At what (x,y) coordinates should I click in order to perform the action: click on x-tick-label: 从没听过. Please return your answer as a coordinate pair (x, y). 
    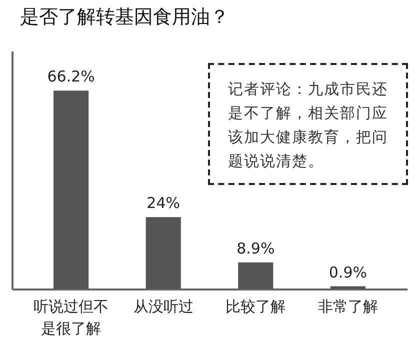
    Looking at the image, I should click on (163, 307).